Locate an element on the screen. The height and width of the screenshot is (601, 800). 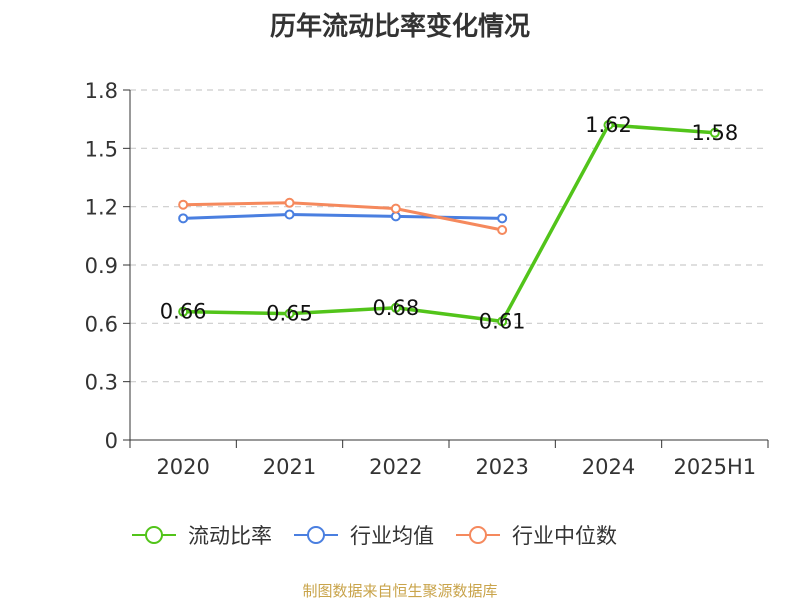
y-tick-label: 0.6 is located at coordinates (101, 324).